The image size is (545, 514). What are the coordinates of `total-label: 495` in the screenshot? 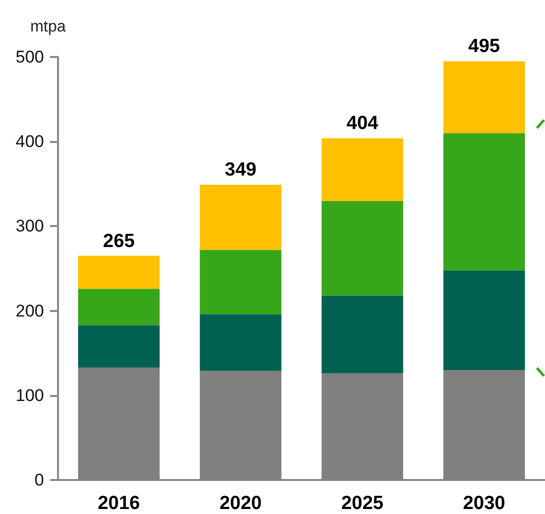 It's located at (484, 47).